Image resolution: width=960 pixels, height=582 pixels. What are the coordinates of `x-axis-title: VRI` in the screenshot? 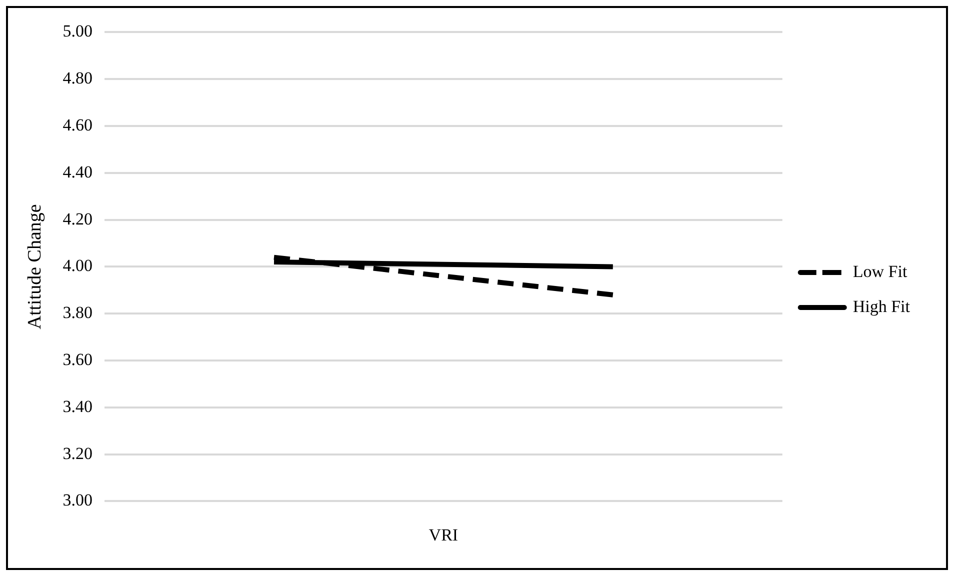 It's located at (443, 534).